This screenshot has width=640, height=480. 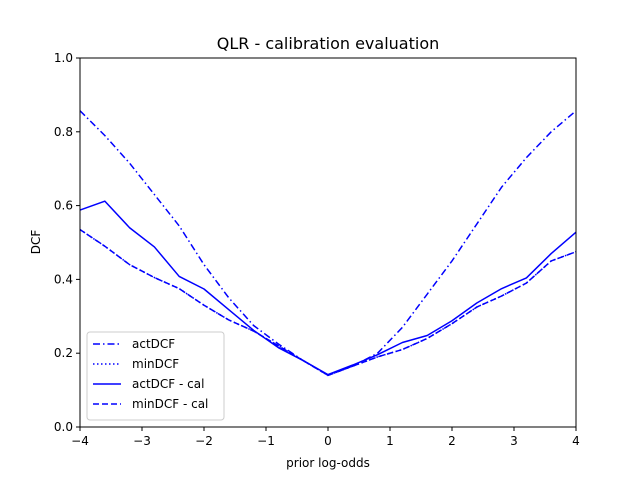 I want to click on x-tick-label: −3, so click(x=142, y=441).